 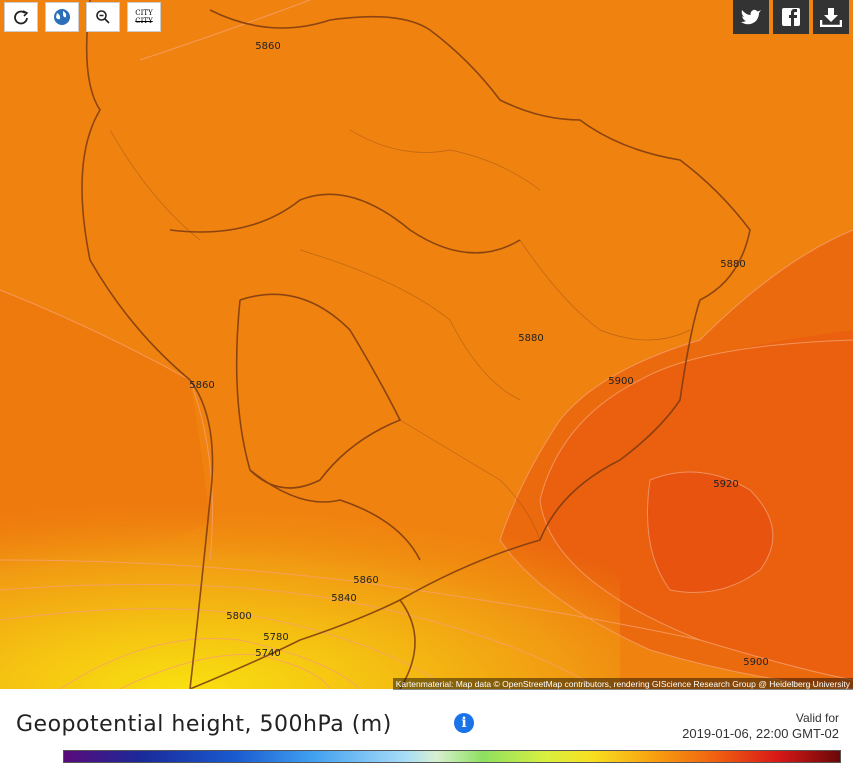 I want to click on color-scale, so click(x=452, y=756).